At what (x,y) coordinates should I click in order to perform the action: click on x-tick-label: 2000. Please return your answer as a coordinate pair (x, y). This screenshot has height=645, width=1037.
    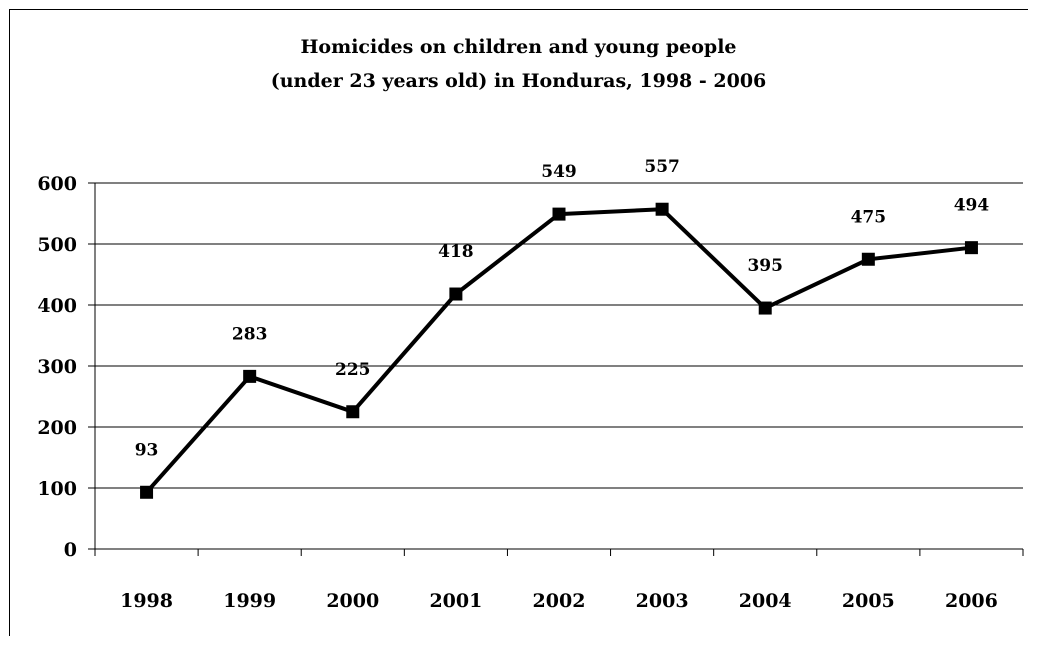
    Looking at the image, I should click on (352, 601).